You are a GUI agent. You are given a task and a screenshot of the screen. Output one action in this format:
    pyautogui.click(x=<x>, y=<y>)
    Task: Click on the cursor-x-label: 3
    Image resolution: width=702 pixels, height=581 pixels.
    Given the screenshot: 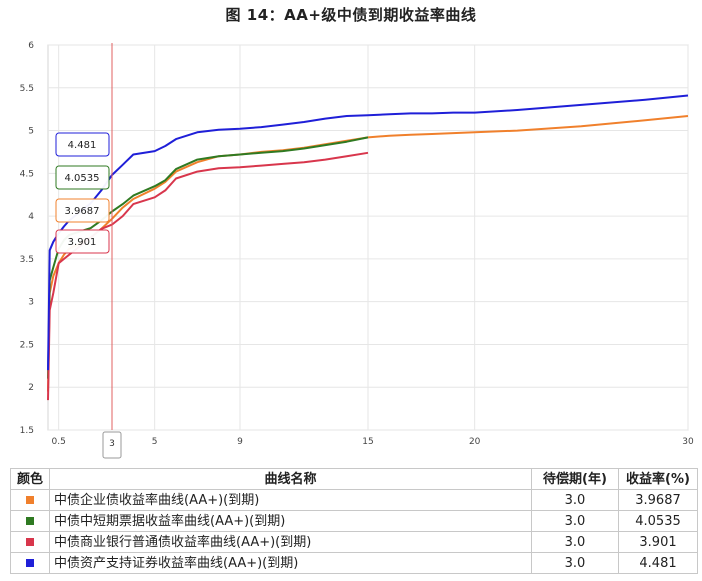 What is the action you would take?
    pyautogui.click(x=112, y=444)
    